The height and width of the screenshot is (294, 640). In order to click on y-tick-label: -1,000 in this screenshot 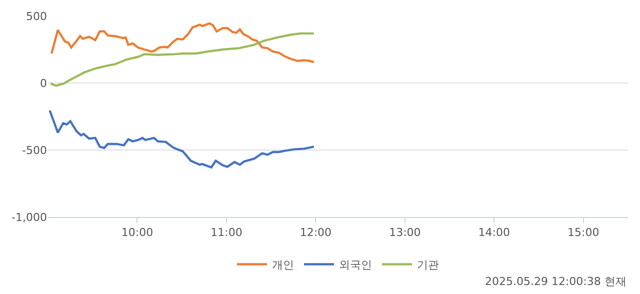, I will do `click(29, 217)`.